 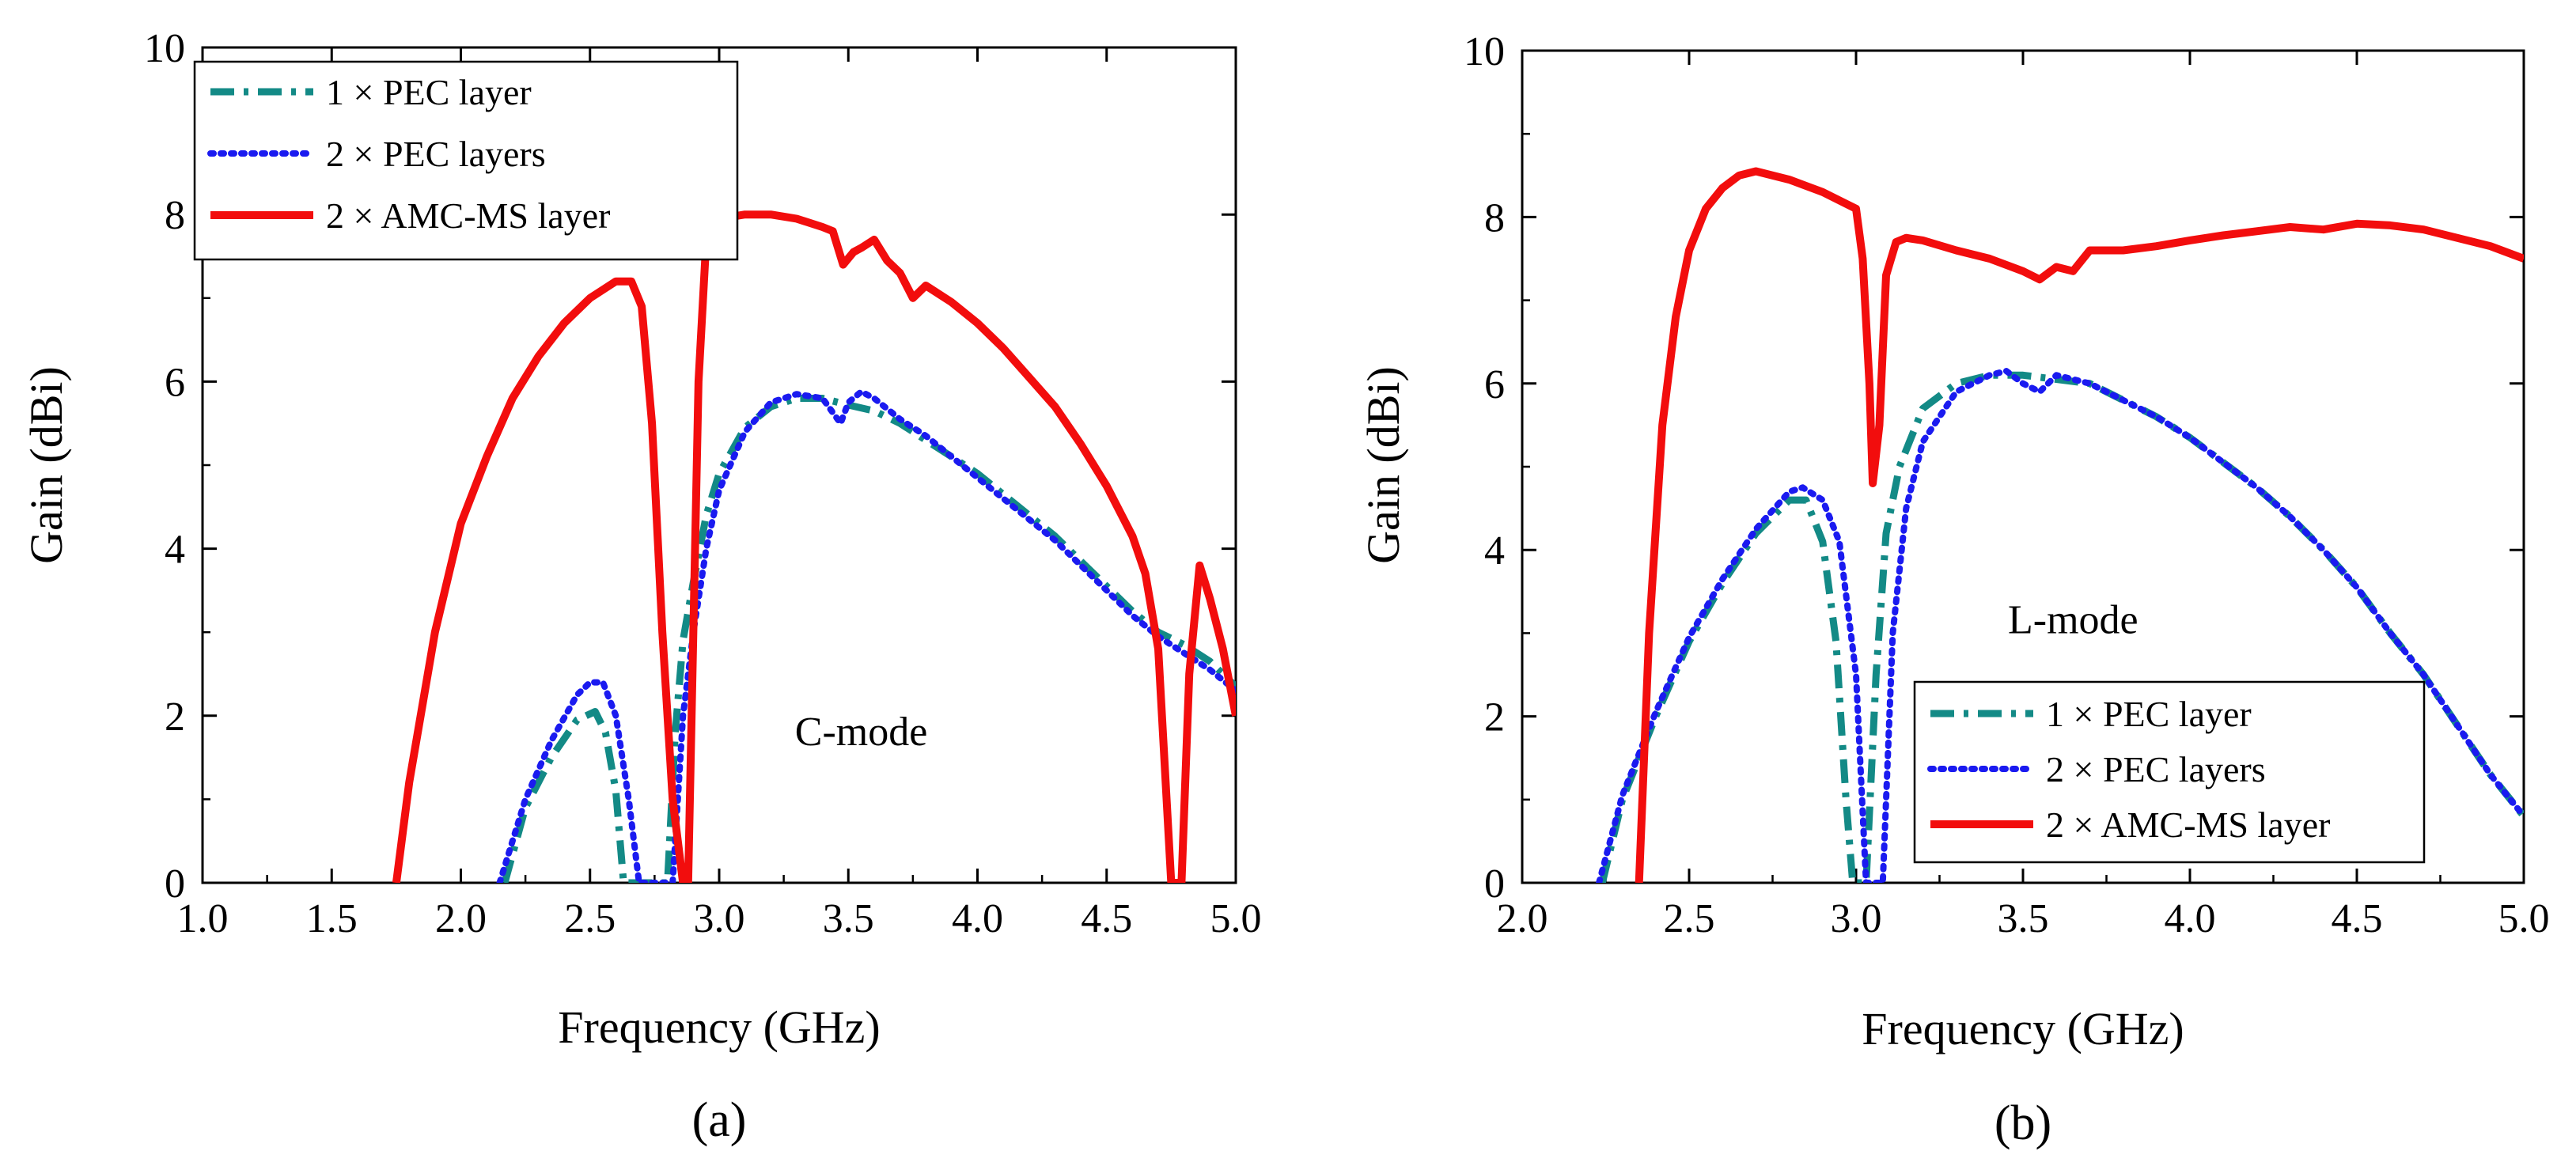 What do you see at coordinates (861, 732) in the screenshot?
I see `mode-annotation: C-mode` at bounding box center [861, 732].